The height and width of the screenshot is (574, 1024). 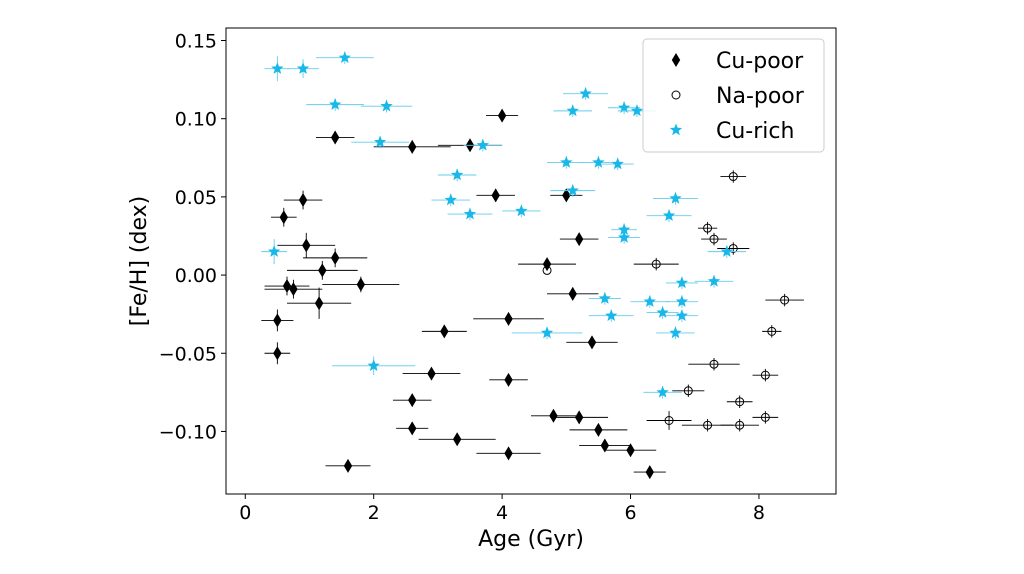 What do you see at coordinates (531, 539) in the screenshot?
I see `x-axis-label: Age (Gyr)` at bounding box center [531, 539].